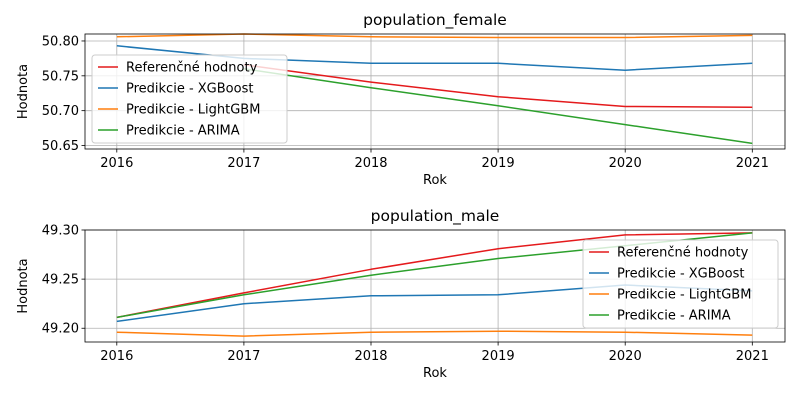 The height and width of the screenshot is (400, 800). I want to click on y-tick-label: 50.65, so click(60, 146).